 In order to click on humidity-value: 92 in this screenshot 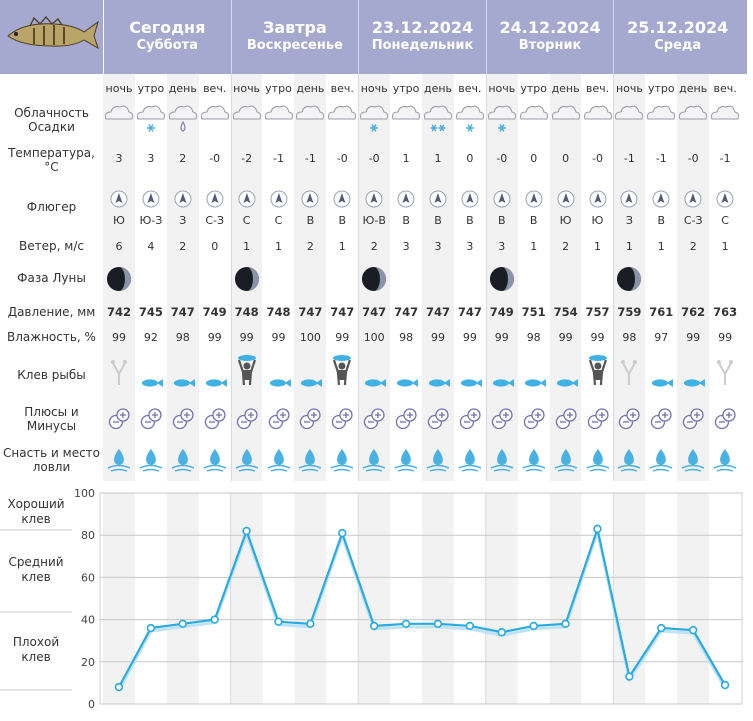, I will do `click(150, 337)`.